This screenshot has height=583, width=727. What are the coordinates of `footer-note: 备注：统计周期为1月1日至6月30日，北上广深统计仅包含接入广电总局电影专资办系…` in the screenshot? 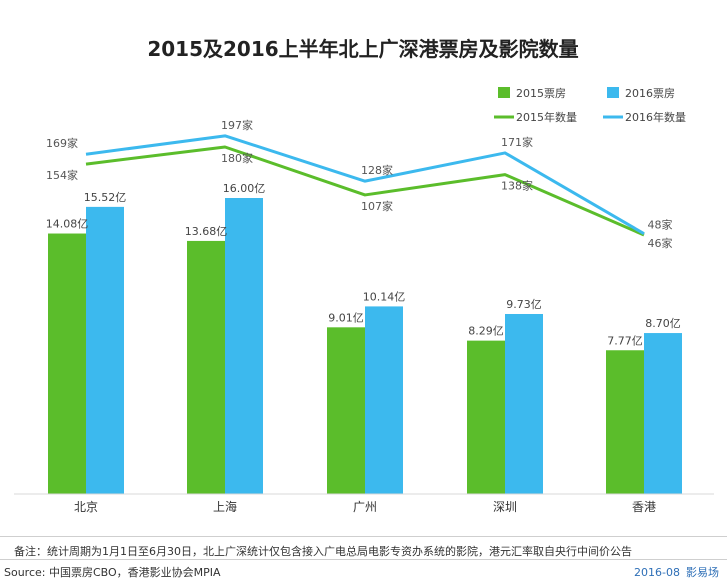 It's located at (323, 551).